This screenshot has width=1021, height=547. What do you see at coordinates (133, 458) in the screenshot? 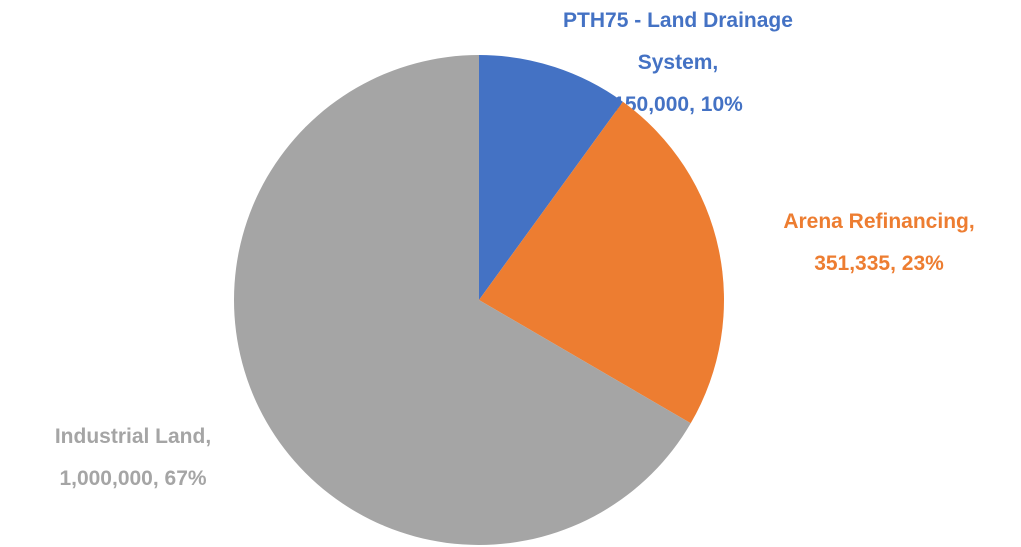
I see `data-label: Industrial Land, 1,000,000, 67%` at bounding box center [133, 458].